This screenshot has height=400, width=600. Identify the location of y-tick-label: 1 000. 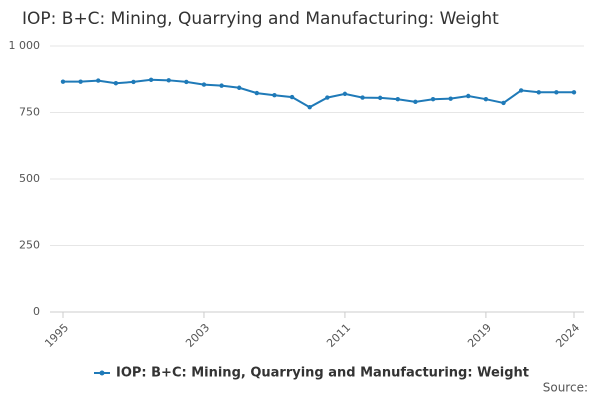
(25, 45).